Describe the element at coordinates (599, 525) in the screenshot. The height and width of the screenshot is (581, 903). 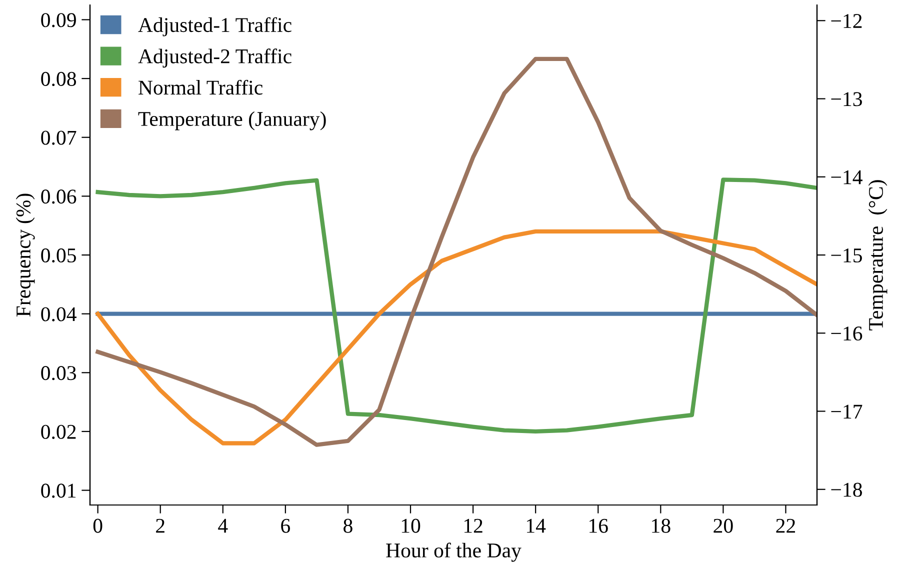
I see `x-tick-label: 16` at that location.